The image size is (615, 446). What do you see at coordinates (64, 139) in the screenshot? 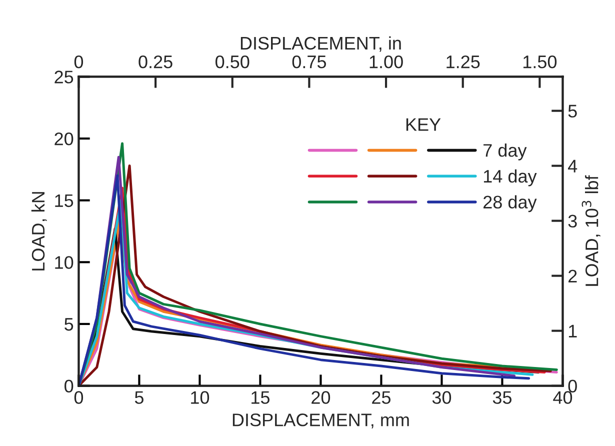
I see `y-tick-label: 20` at bounding box center [64, 139].